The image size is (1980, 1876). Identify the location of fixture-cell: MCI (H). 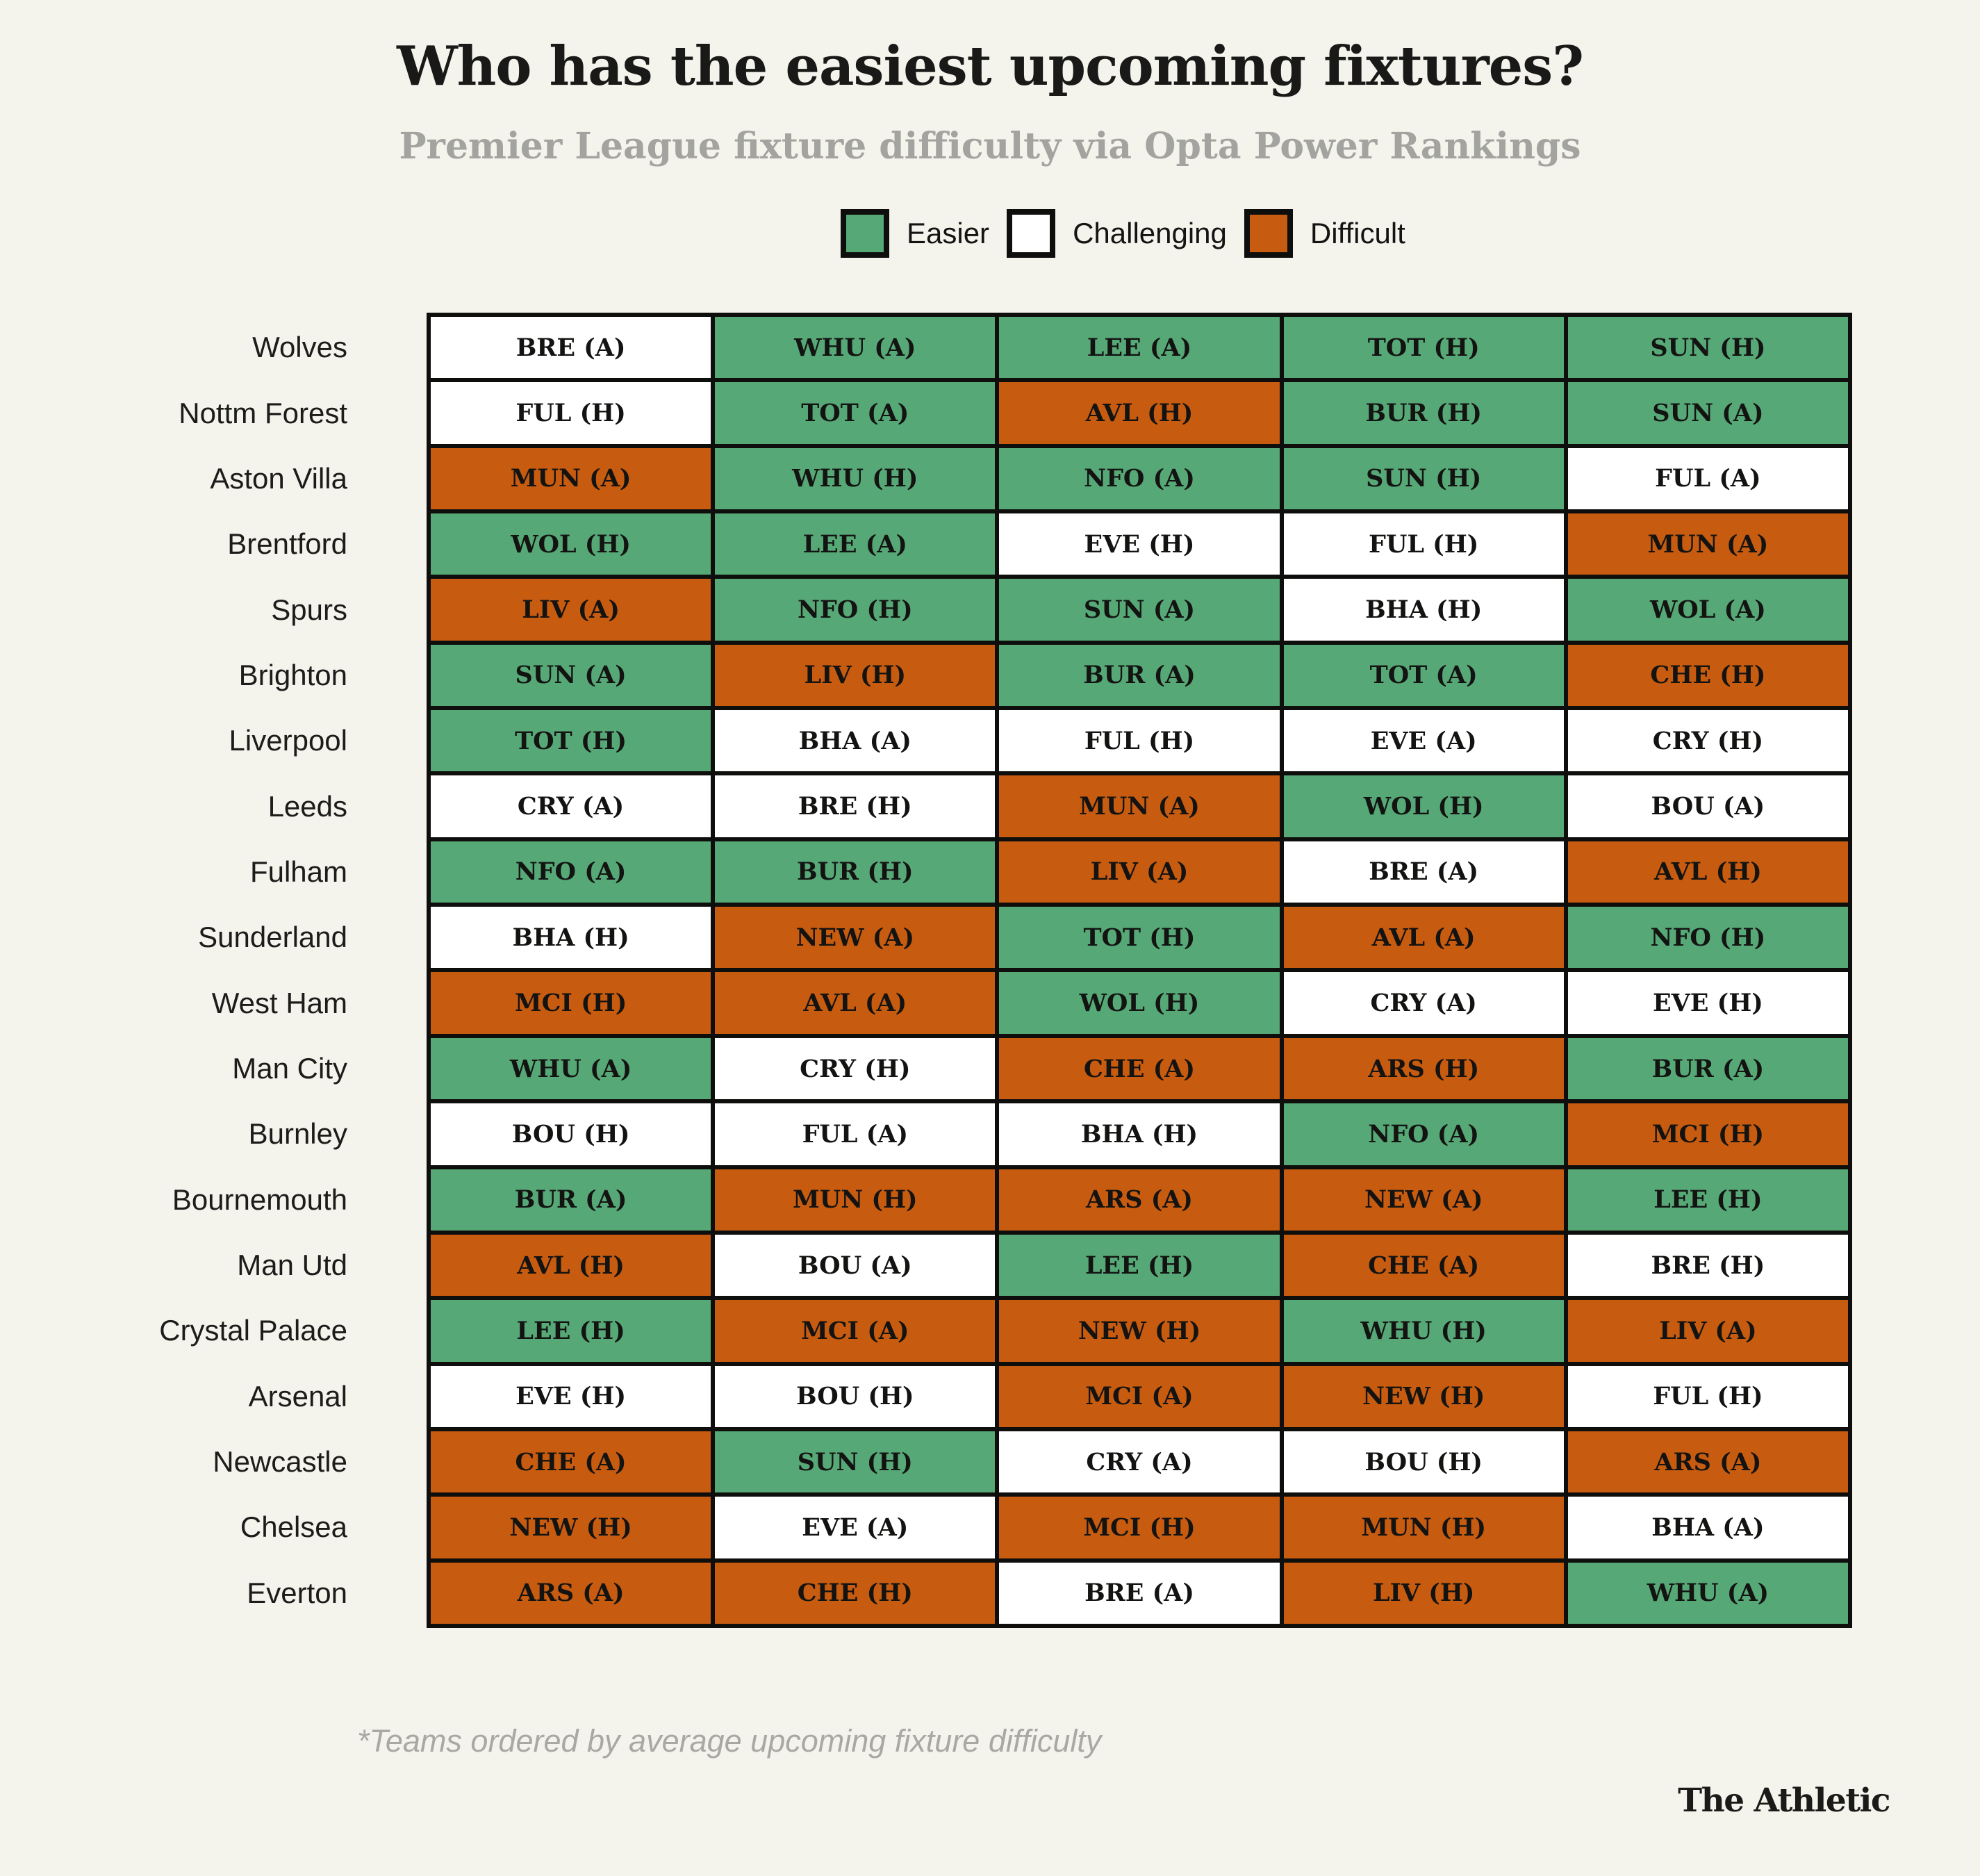
(571, 1003).